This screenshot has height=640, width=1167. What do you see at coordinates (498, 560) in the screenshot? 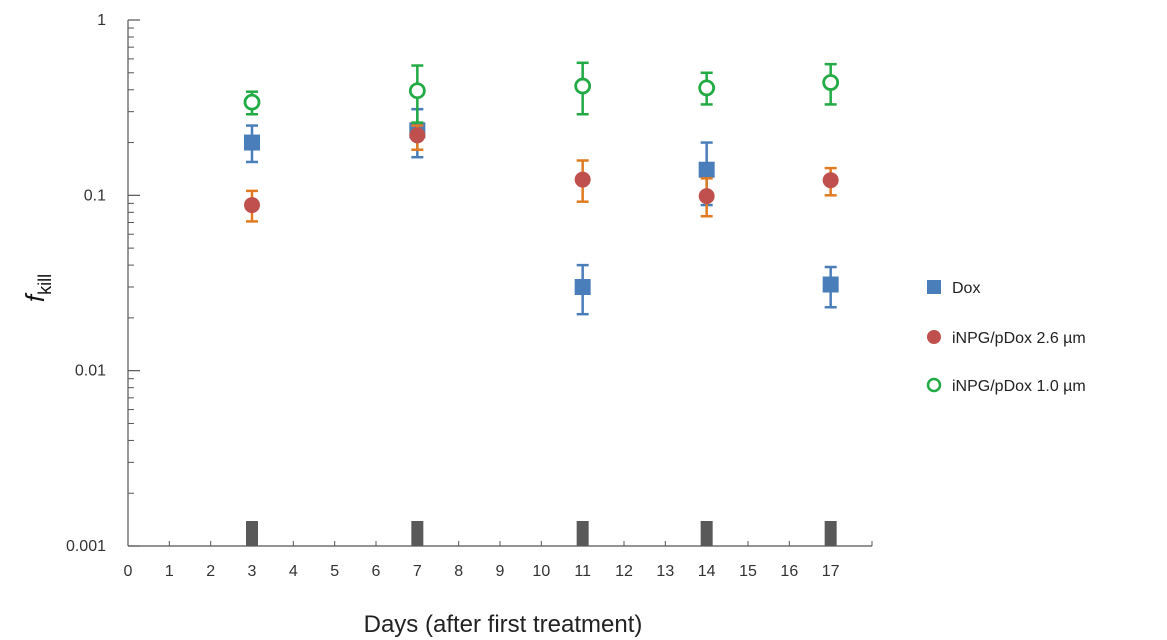
I see `x-ticks: 0 1 2 3 4 5 6 7 8 9 10 11 12 13 14 15 16 17` at bounding box center [498, 560].